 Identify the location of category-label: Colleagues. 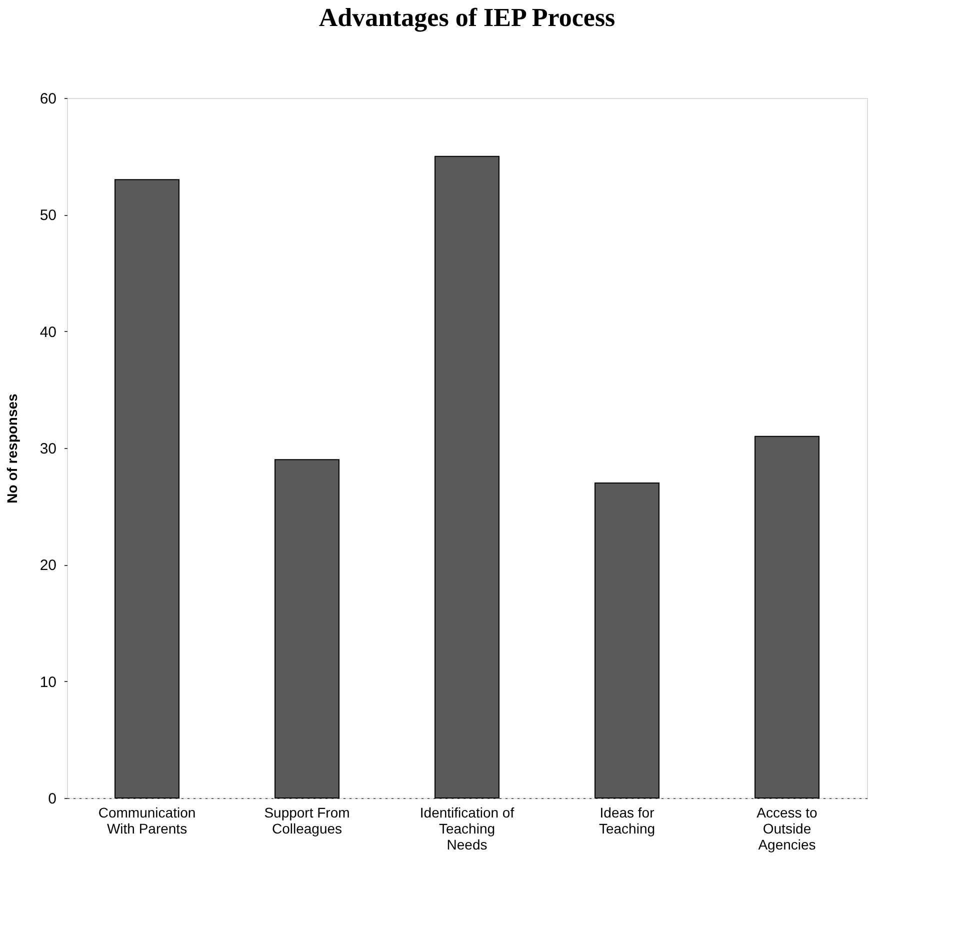
(307, 828).